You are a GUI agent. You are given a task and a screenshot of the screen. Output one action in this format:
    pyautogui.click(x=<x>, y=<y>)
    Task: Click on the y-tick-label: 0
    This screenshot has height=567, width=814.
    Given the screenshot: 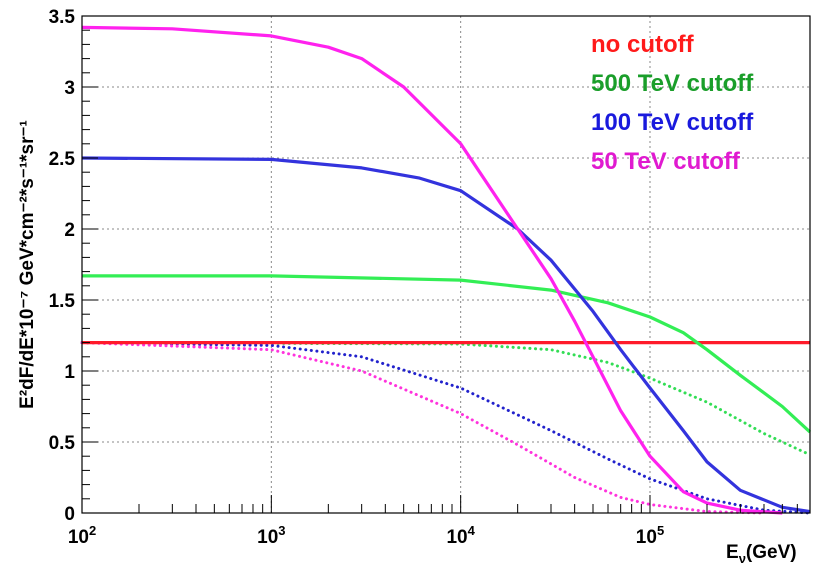 What is the action you would take?
    pyautogui.click(x=69, y=514)
    